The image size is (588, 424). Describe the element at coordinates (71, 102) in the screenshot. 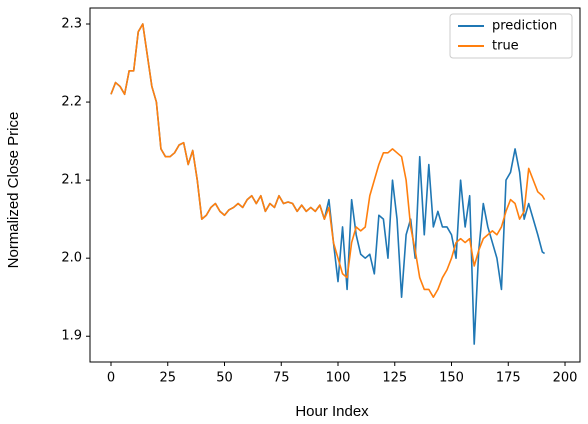

I see `y-tick-label: 2.2` at that location.